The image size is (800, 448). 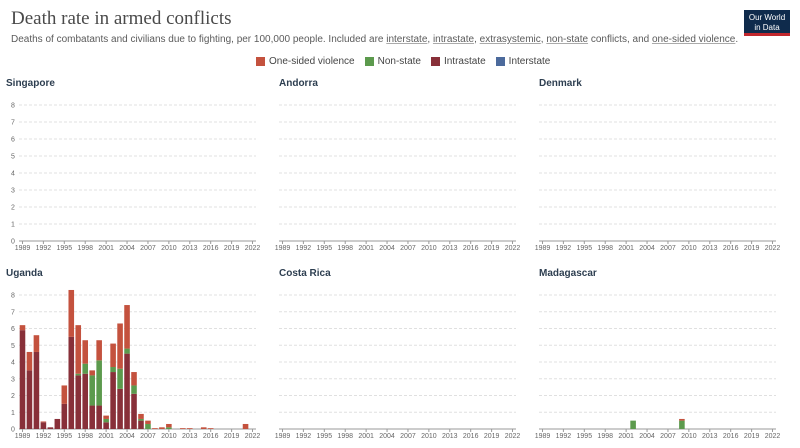 What do you see at coordinates (120, 408) in the screenshot?
I see `bar-uganda-intrastate-2003` at bounding box center [120, 408].